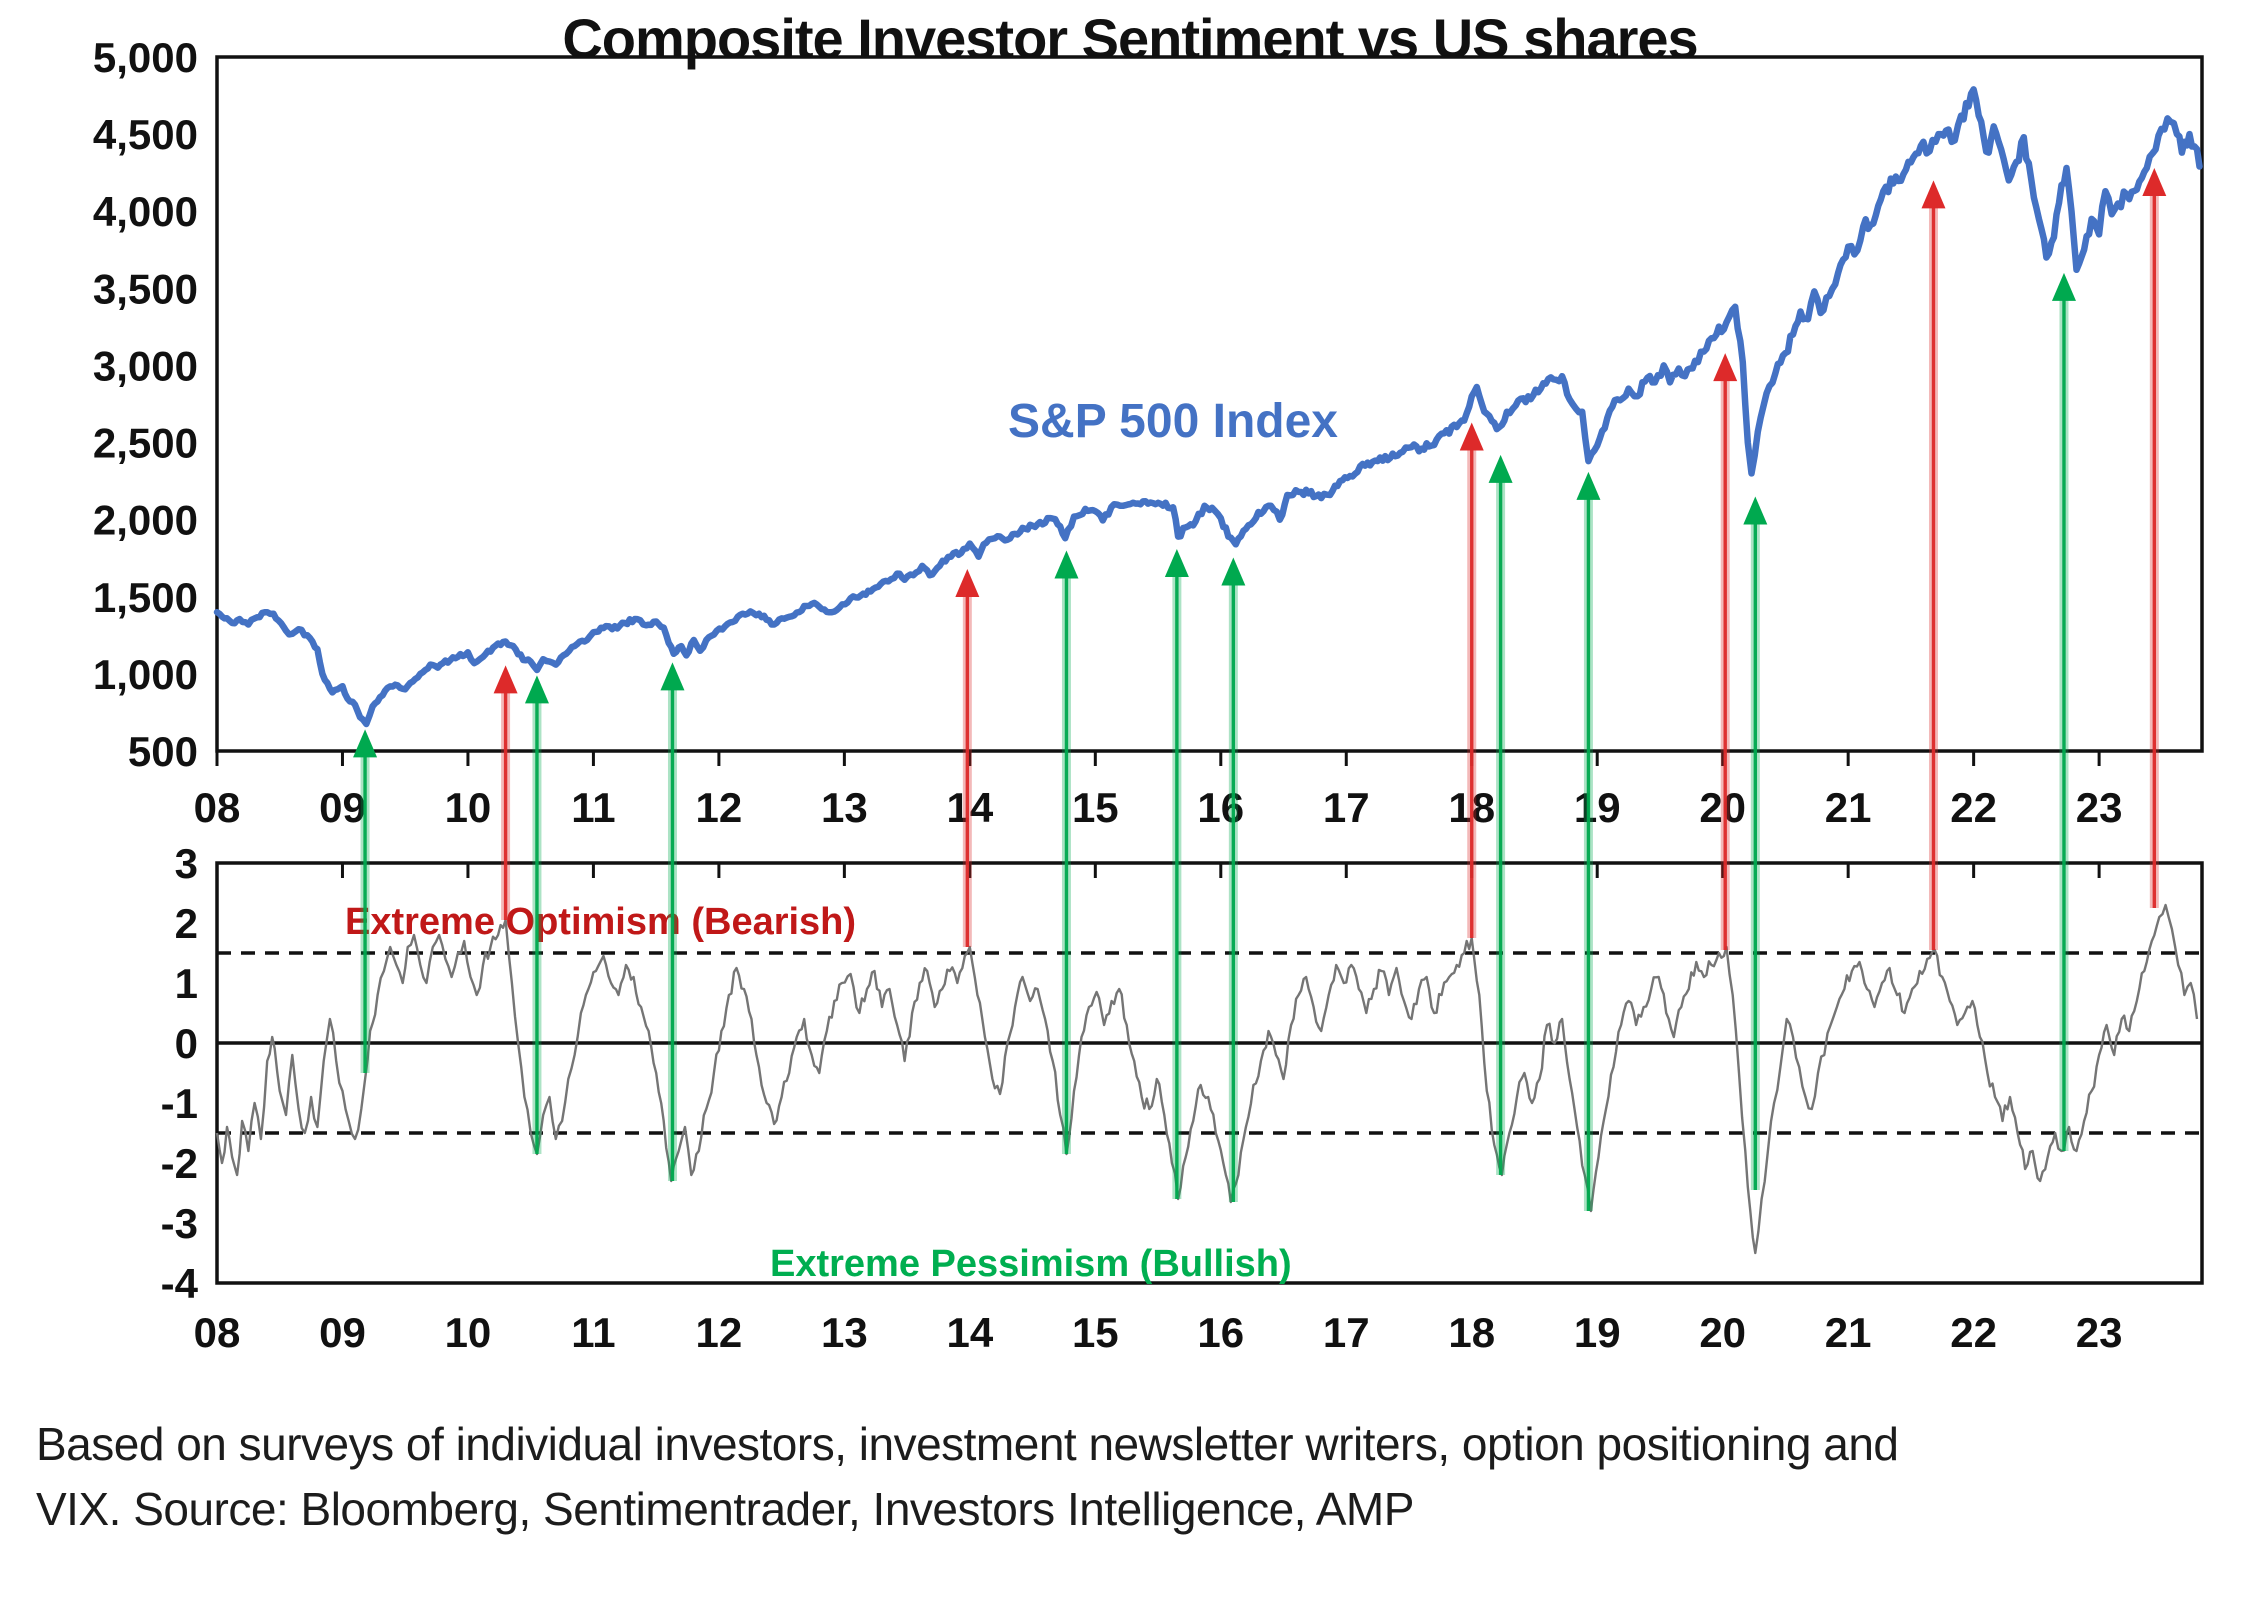  I want to click on sp500-y-tick-label: 1,000, so click(145, 674).